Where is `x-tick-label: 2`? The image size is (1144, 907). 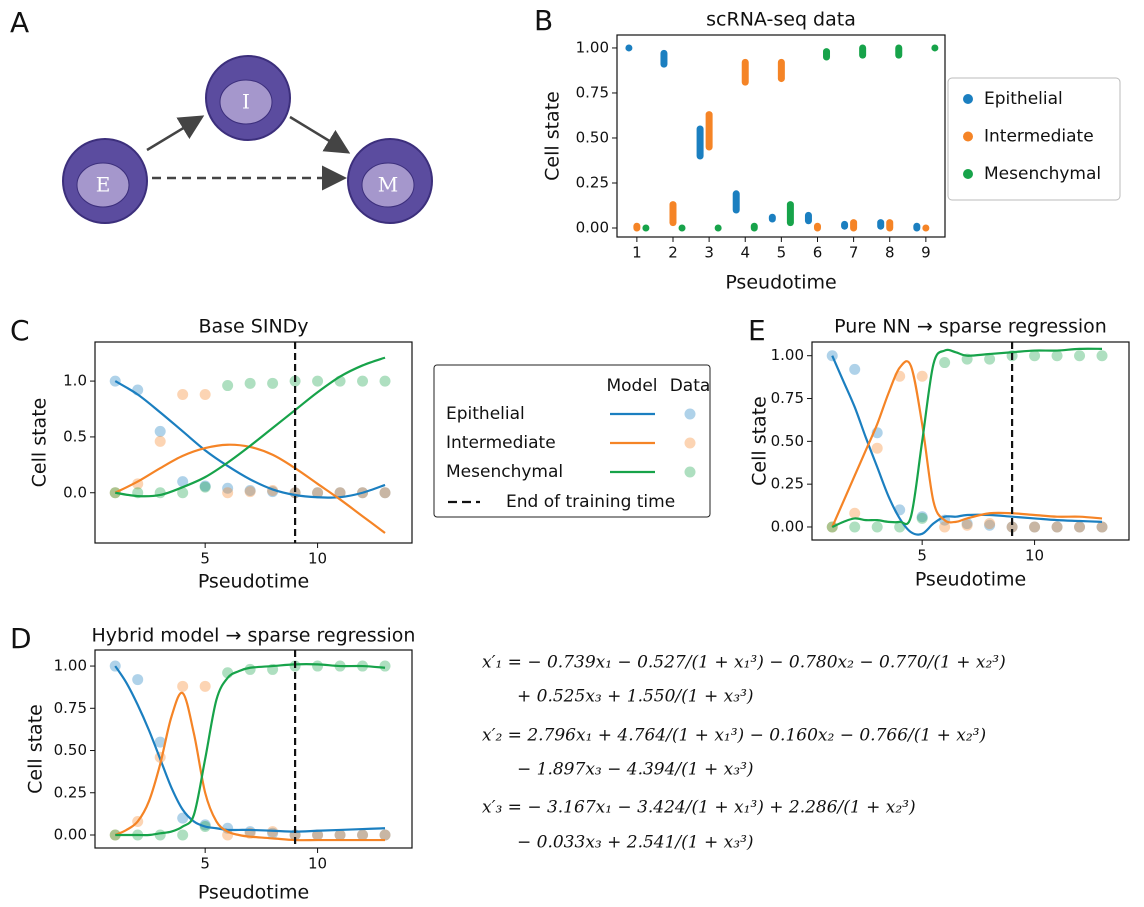
x-tick-label: 2 is located at coordinates (673, 253).